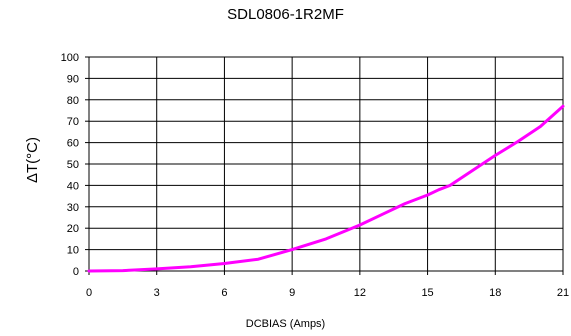 This screenshot has width=571, height=336. I want to click on y-tick-label: 100, so click(70, 58).